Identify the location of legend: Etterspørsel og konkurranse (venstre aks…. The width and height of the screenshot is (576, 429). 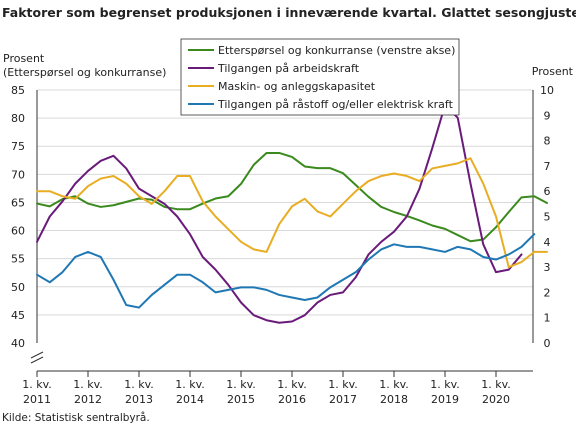
(320, 77).